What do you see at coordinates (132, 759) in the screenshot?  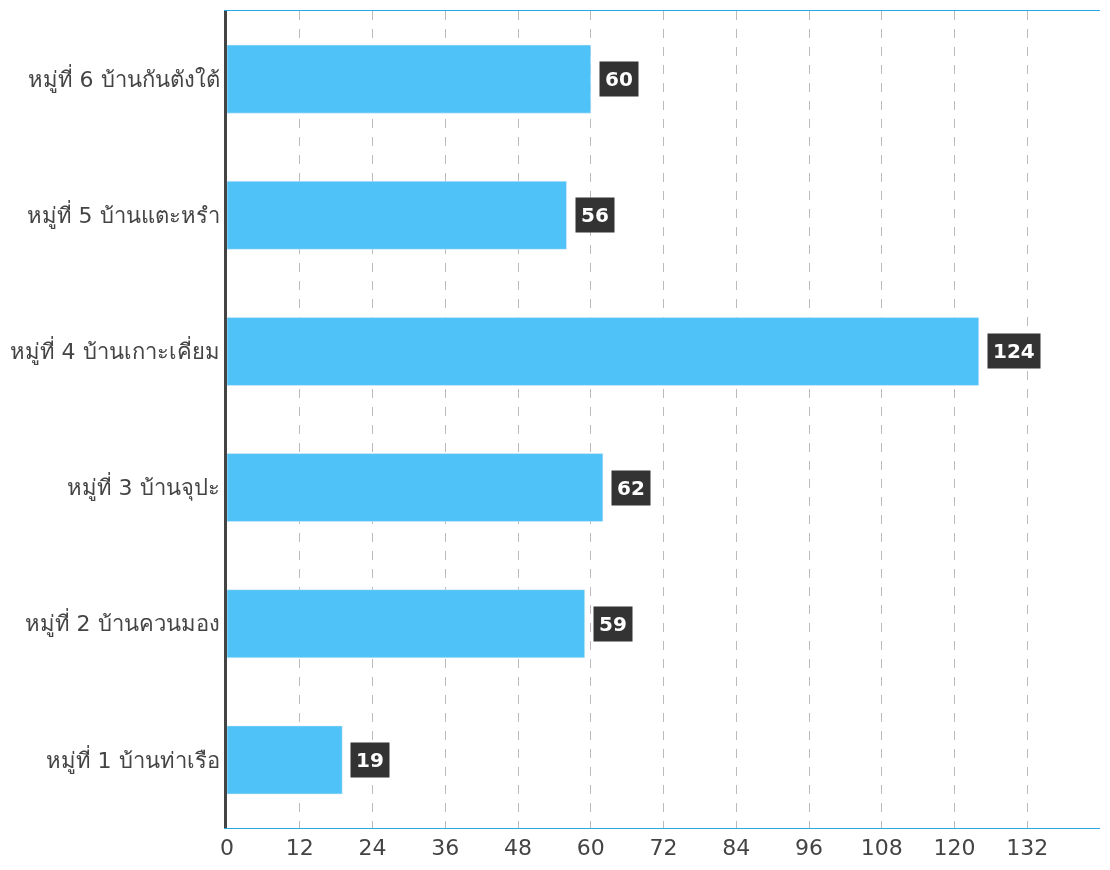 I see `y-tick-label: หมู่ที่ 1 บ้านท่าเรือ` at bounding box center [132, 759].